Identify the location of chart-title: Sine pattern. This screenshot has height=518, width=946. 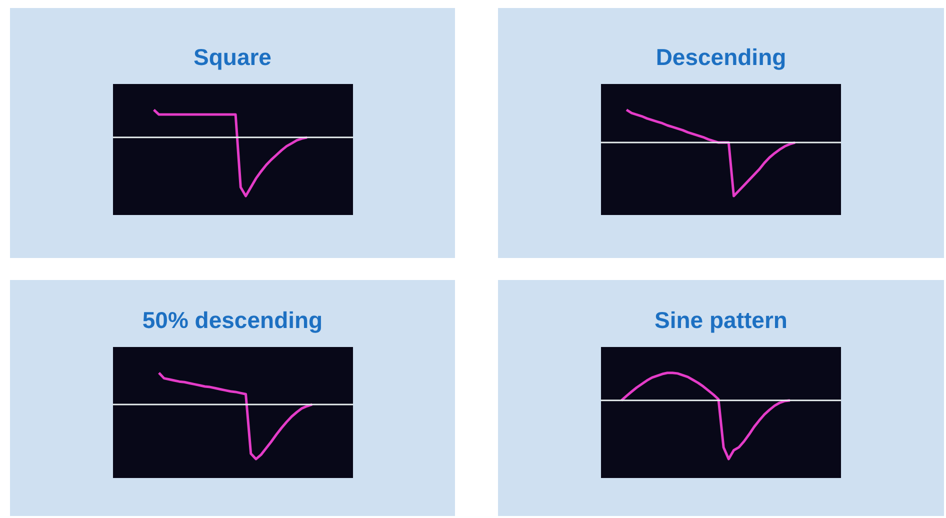
(721, 321).